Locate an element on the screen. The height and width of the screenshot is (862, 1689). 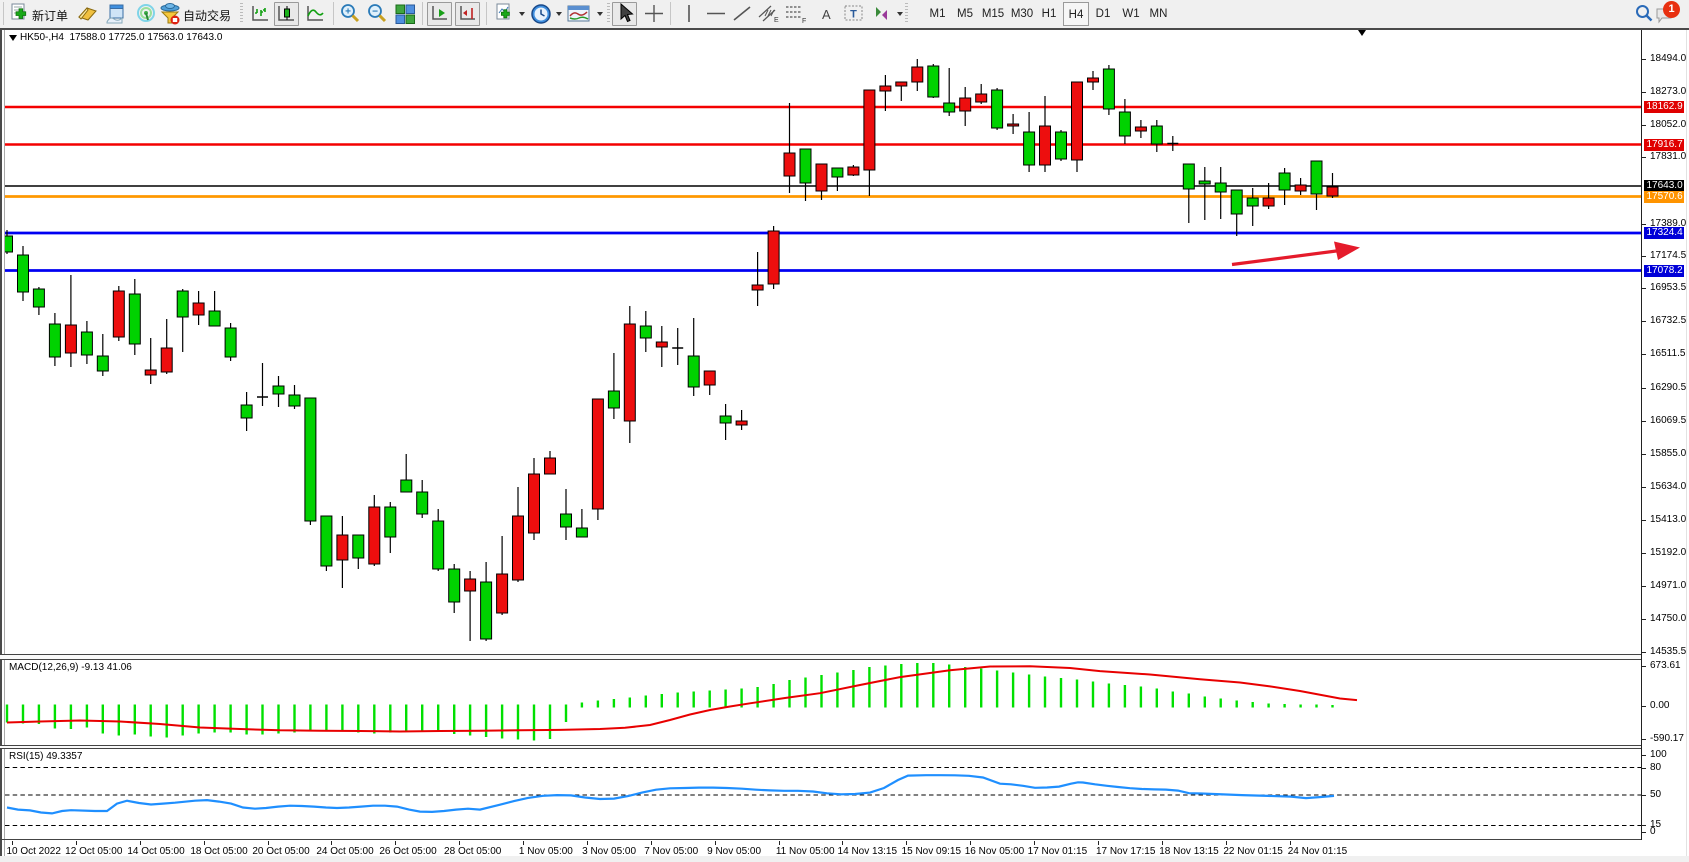
svg-text: T is located at coordinates (853, 15).